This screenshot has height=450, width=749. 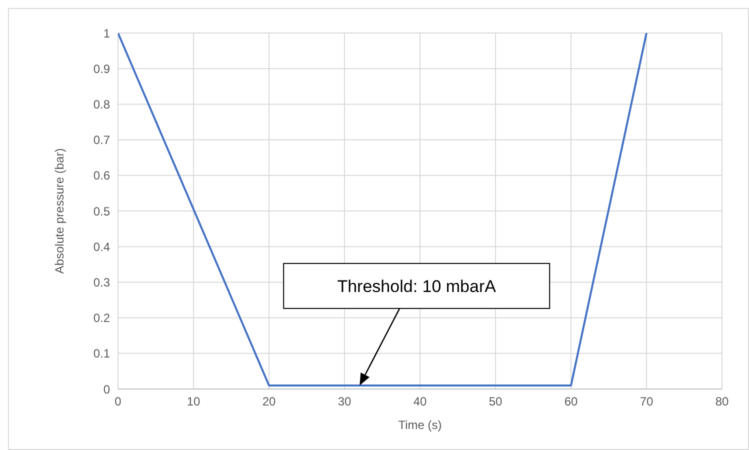 I want to click on y-axis-title: Absolute pressure (bar), so click(x=59, y=211).